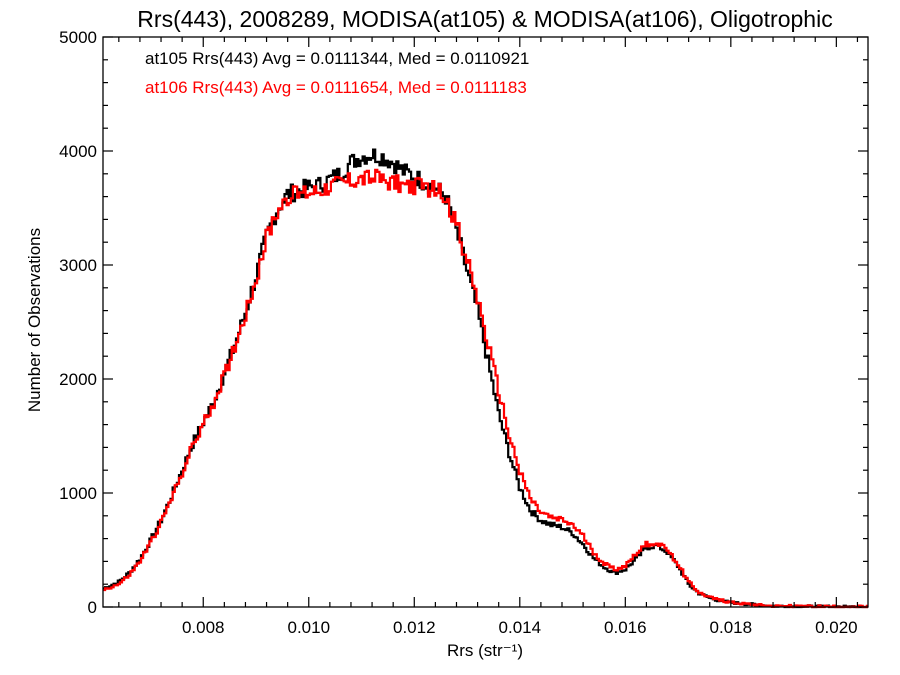  Describe the element at coordinates (414, 627) in the screenshot. I see `x-tick-label: 0.012` at that location.